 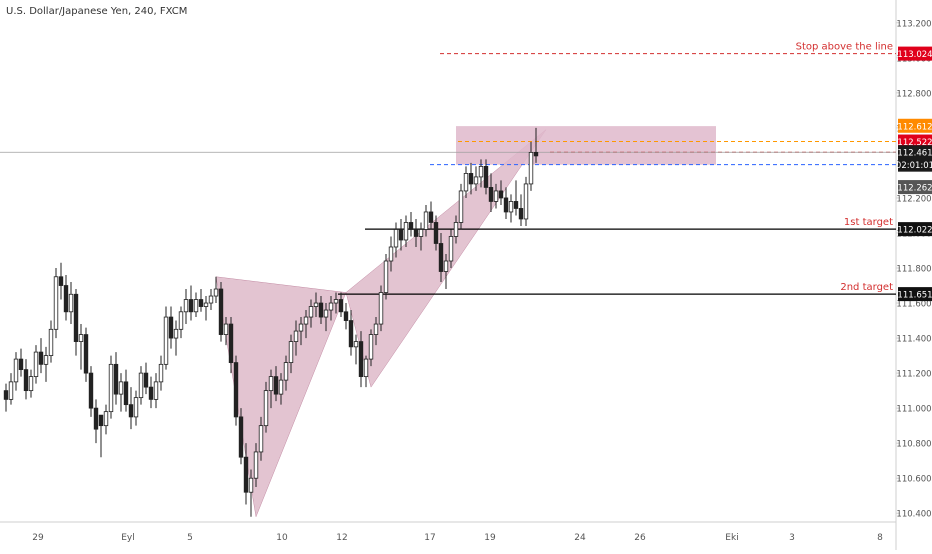 What do you see at coordinates (913, 480) in the screenshot?
I see `y-tick-label: 110.600` at bounding box center [913, 480].